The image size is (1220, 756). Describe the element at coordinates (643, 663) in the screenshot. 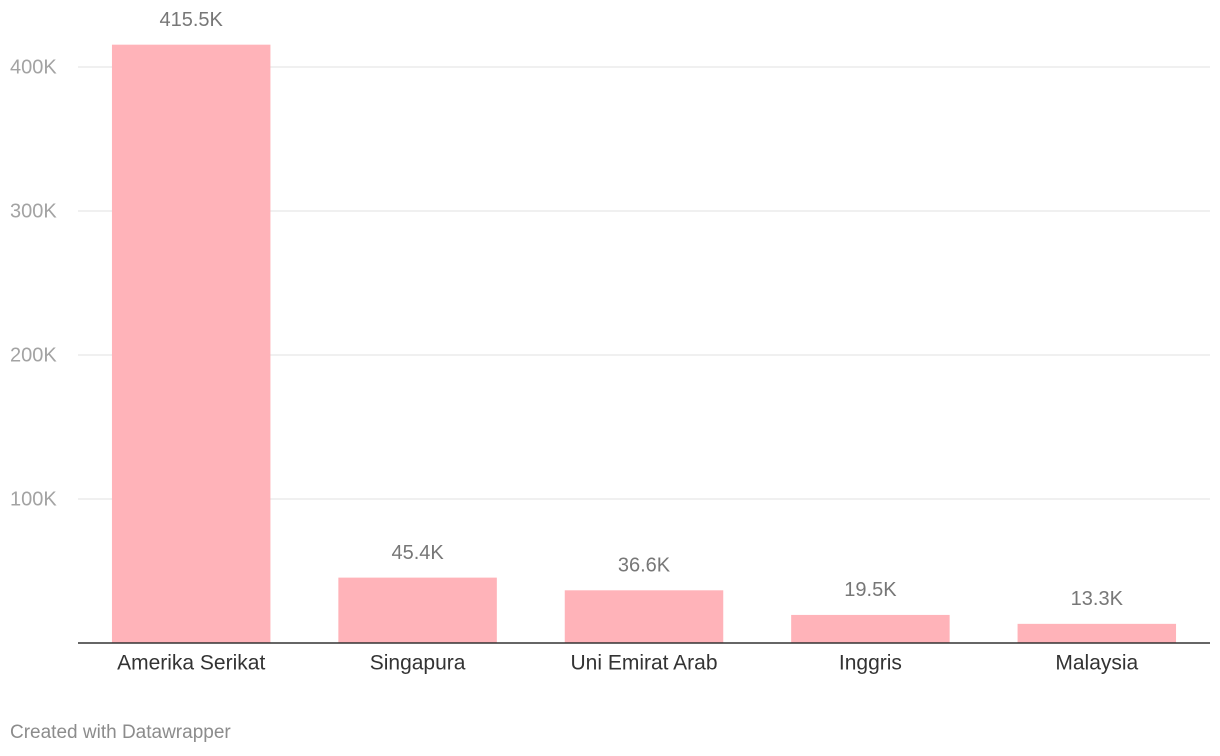

I see `x-tick-label: Uni Emirat Arab` at that location.